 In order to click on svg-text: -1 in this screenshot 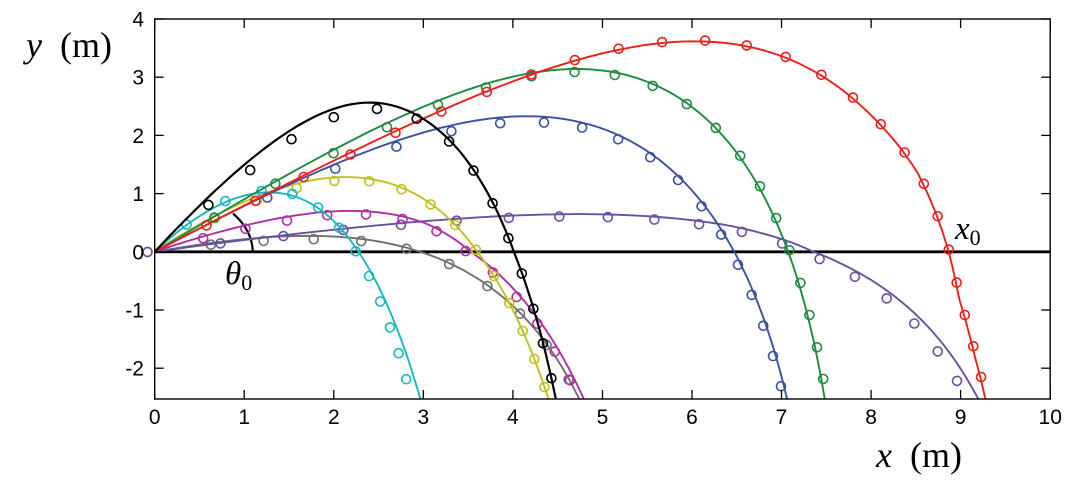, I will do `click(134, 311)`.